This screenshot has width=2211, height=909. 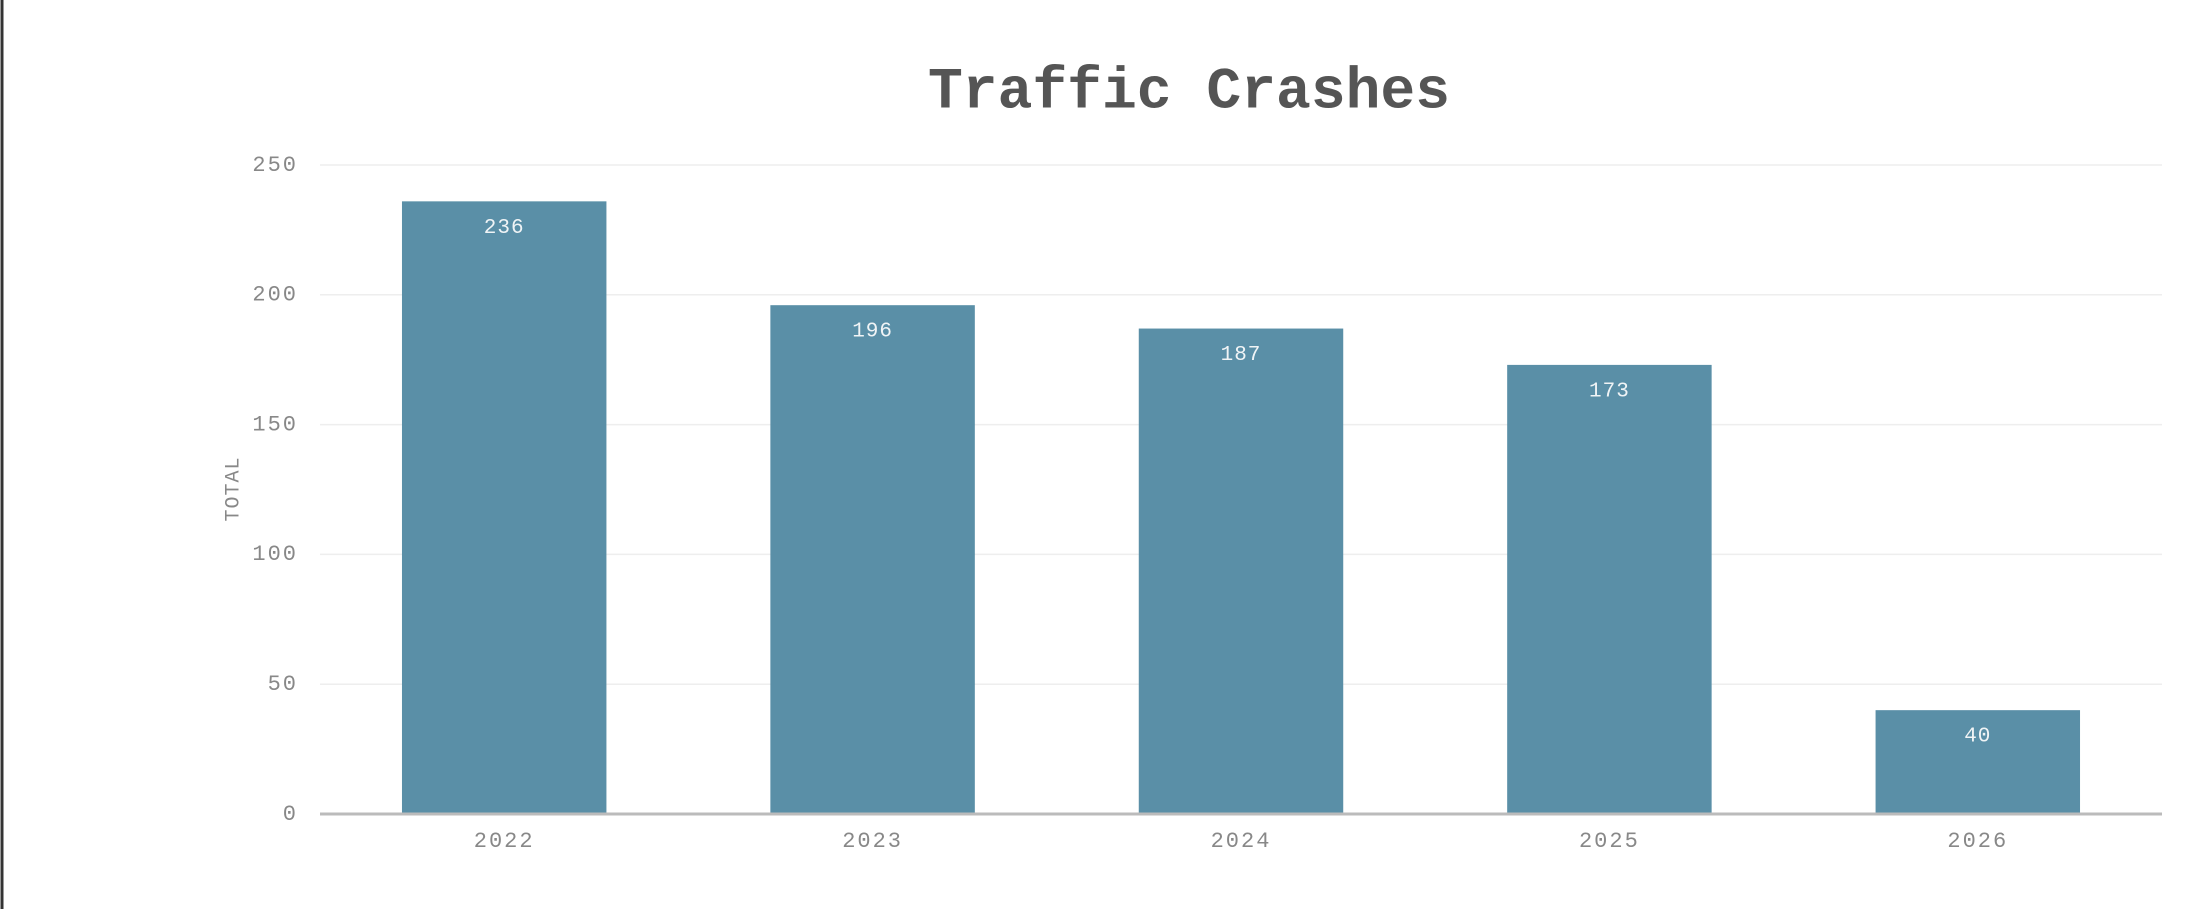 I want to click on y-axis-title: TOTAL, so click(x=233, y=488).